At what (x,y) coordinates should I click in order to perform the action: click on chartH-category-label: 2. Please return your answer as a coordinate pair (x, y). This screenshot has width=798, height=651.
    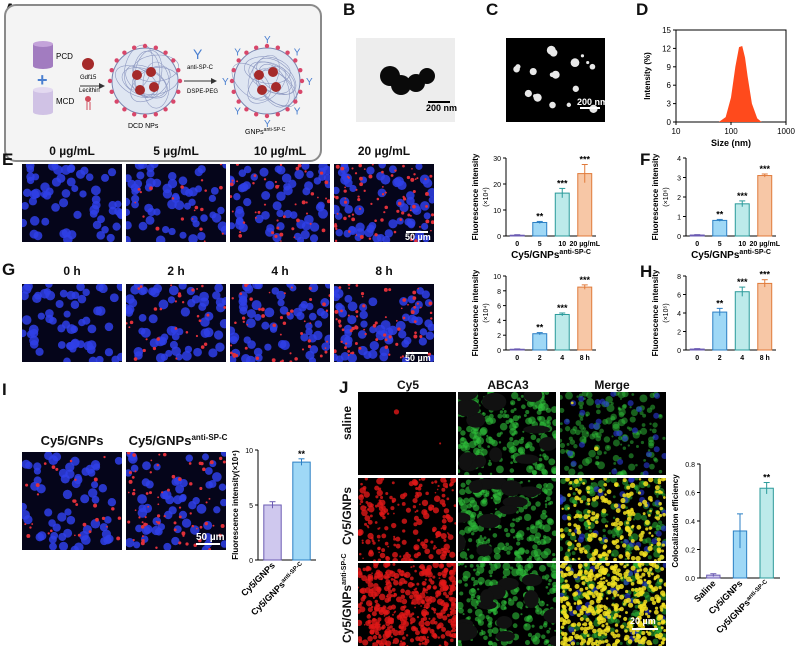
    Looking at the image, I should click on (720, 358).